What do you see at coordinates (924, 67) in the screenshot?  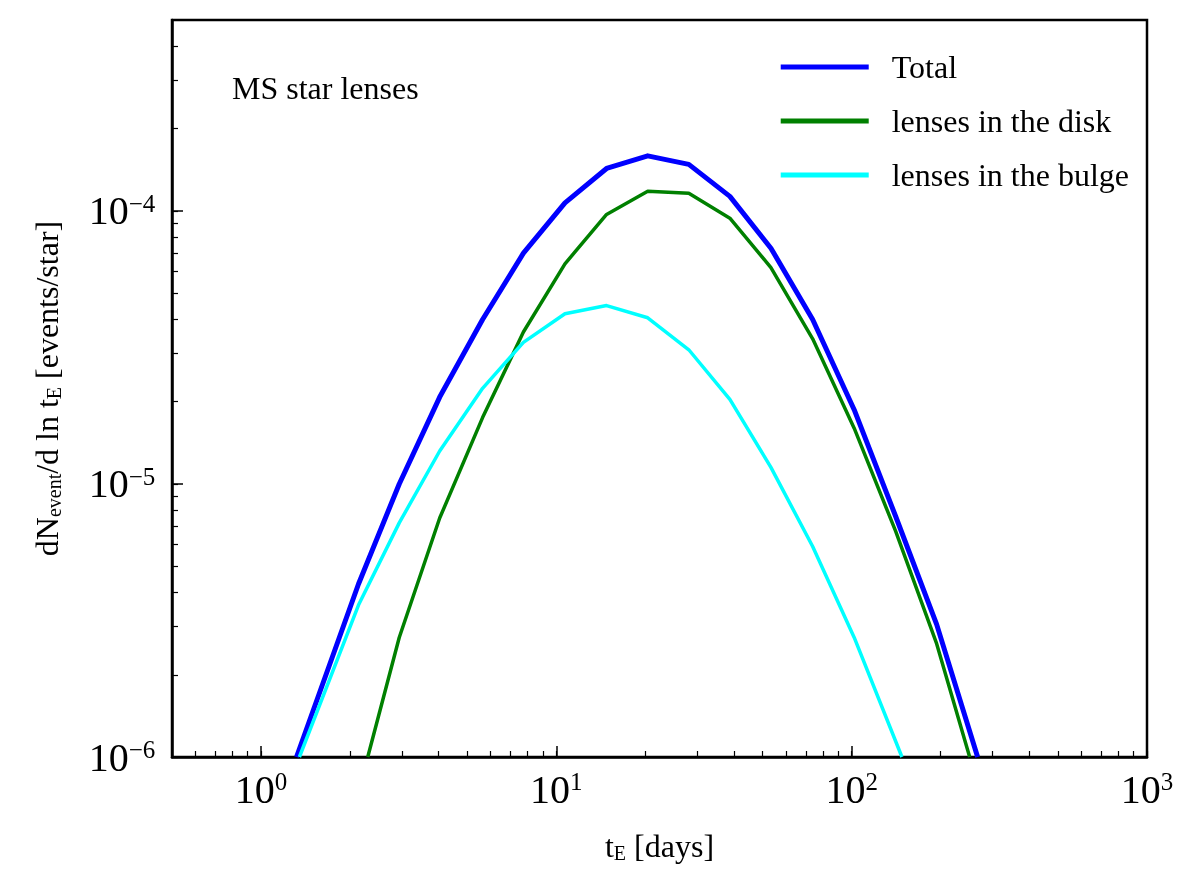 I see `legend-label: Total` at bounding box center [924, 67].